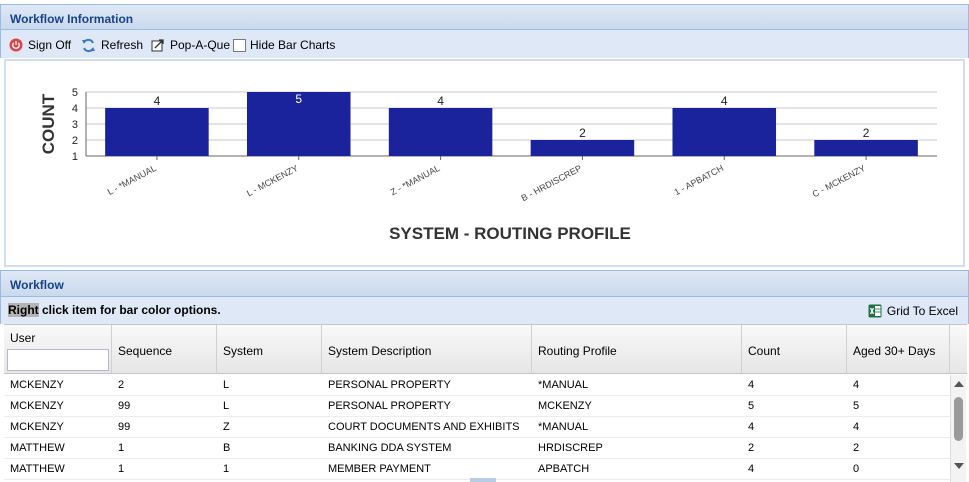 This screenshot has height=482, width=969. I want to click on user-filter-input, so click(58, 360).